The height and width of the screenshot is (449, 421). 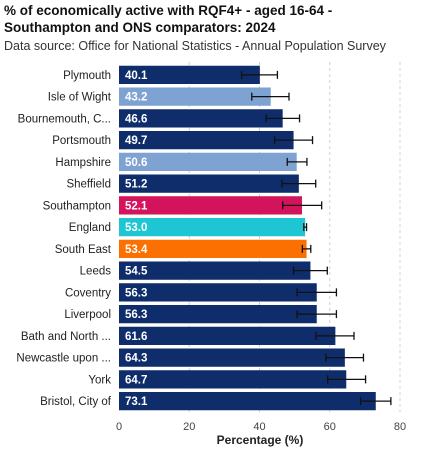 I want to click on category-label: Liverpool, so click(x=87, y=315).